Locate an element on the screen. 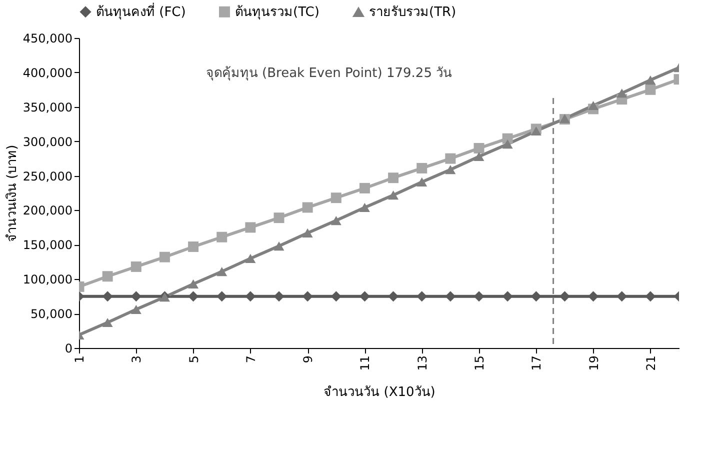 Image resolution: width=726 pixels, height=450 pixels. y-tick-label: 0 is located at coordinates (68, 349).